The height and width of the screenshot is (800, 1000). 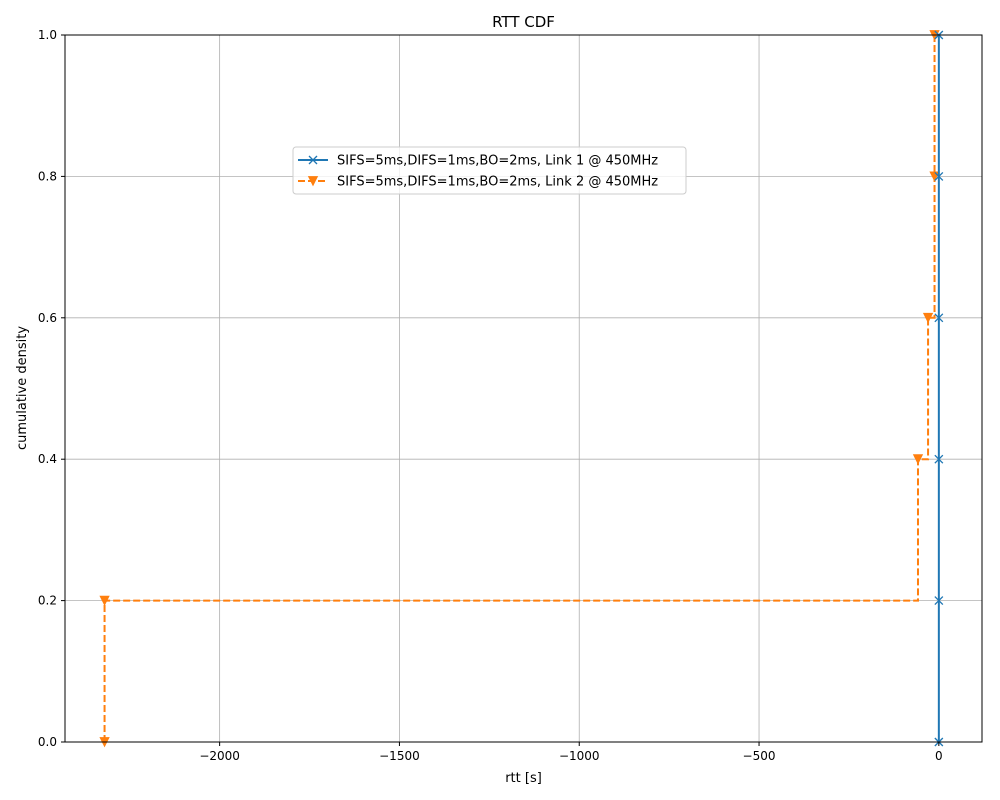 What do you see at coordinates (939, 756) in the screenshot?
I see `x-tick-label: 0` at bounding box center [939, 756].